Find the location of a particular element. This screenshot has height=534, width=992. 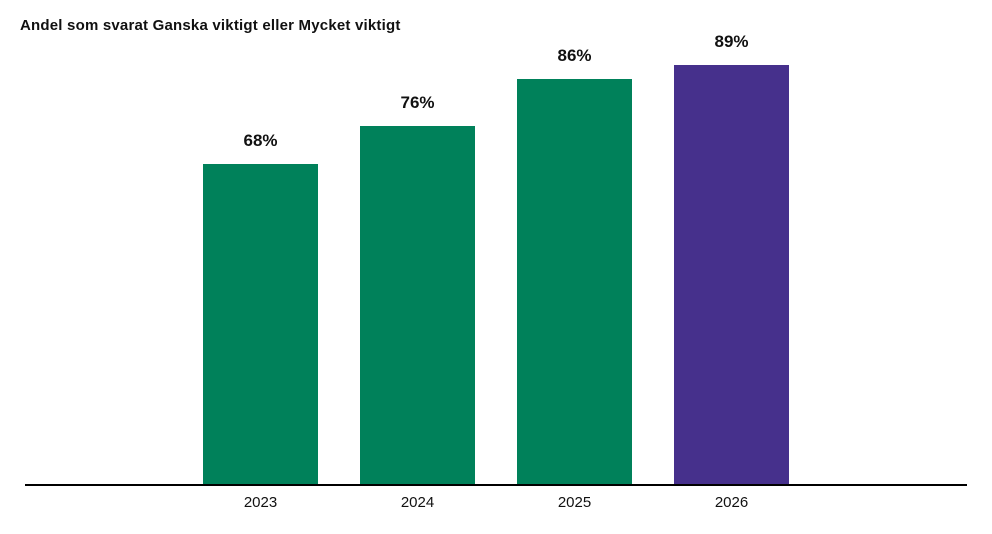

bar-value-label-2023: 68% is located at coordinates (260, 140).